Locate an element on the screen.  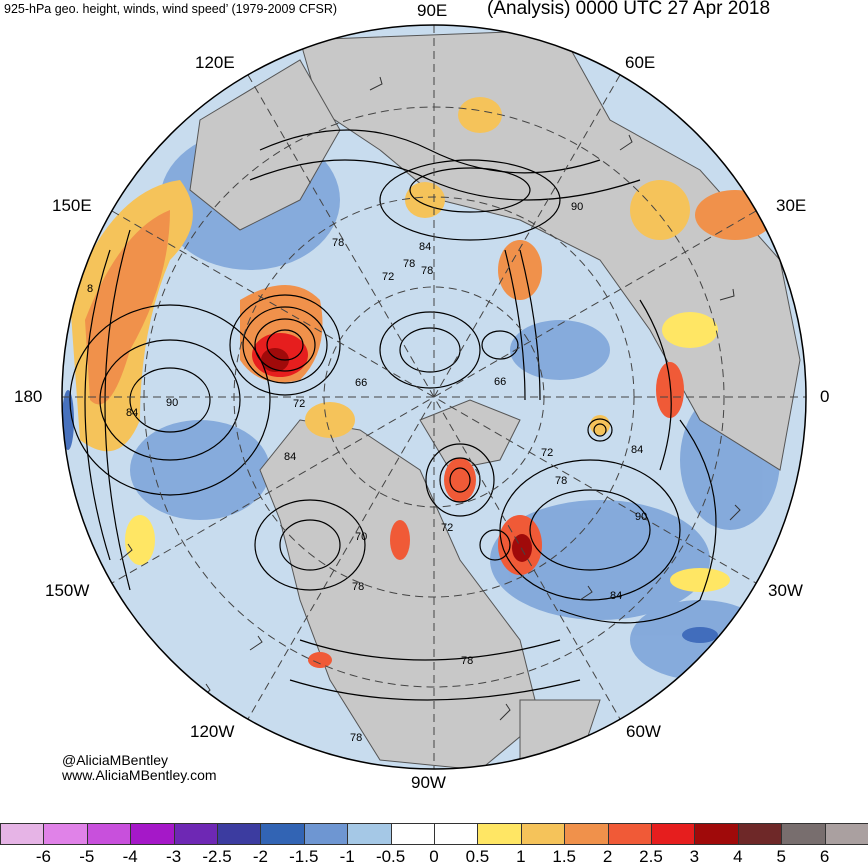
contour-label: 70 is located at coordinates (361, 537).